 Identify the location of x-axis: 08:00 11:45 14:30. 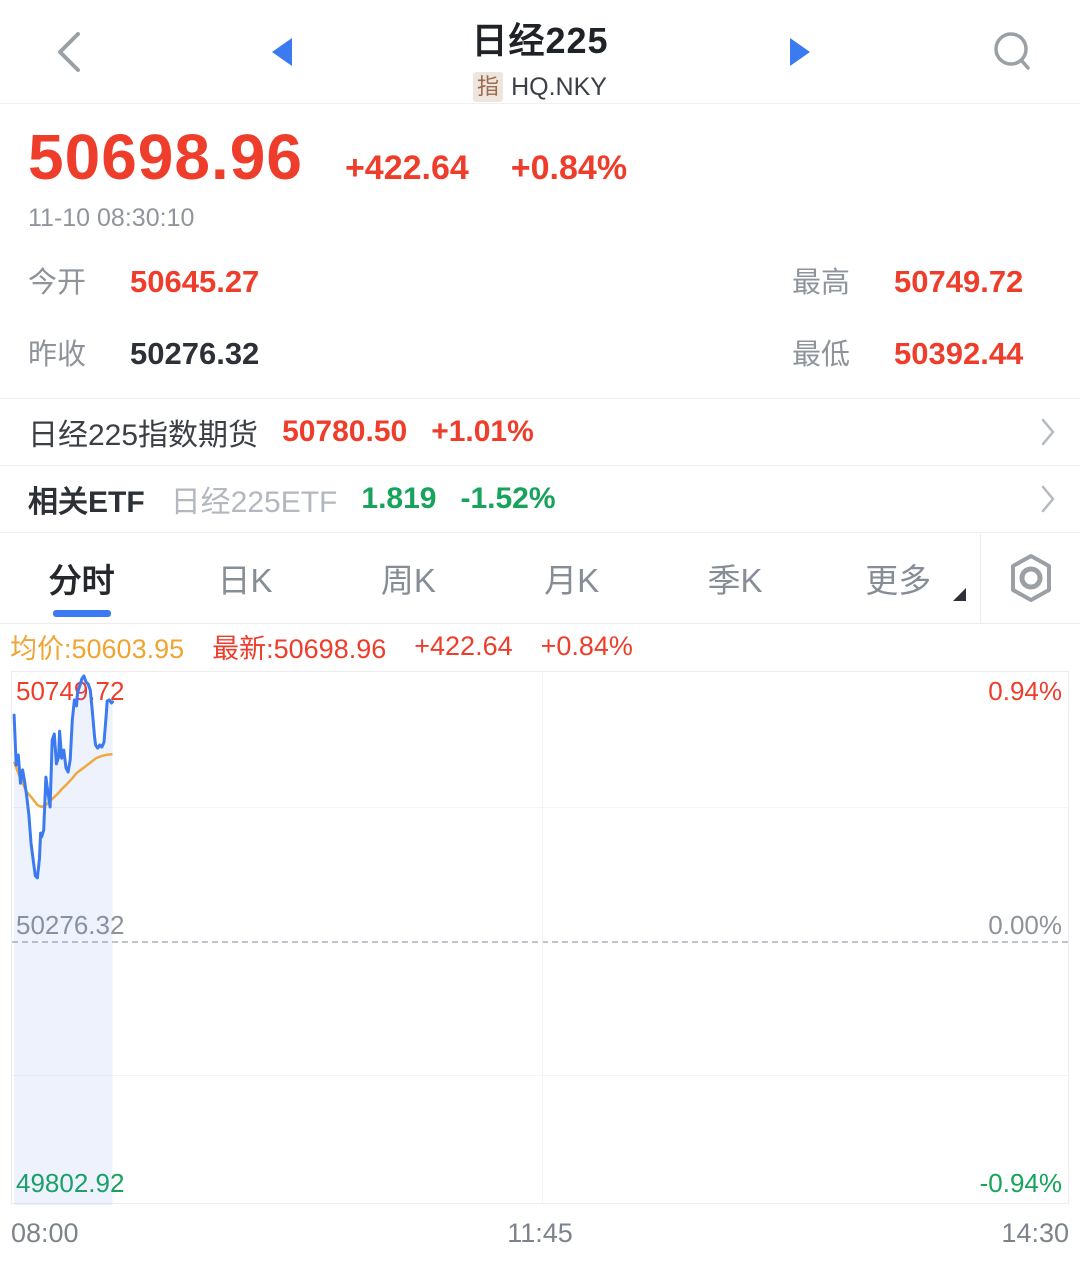
(540, 1232).